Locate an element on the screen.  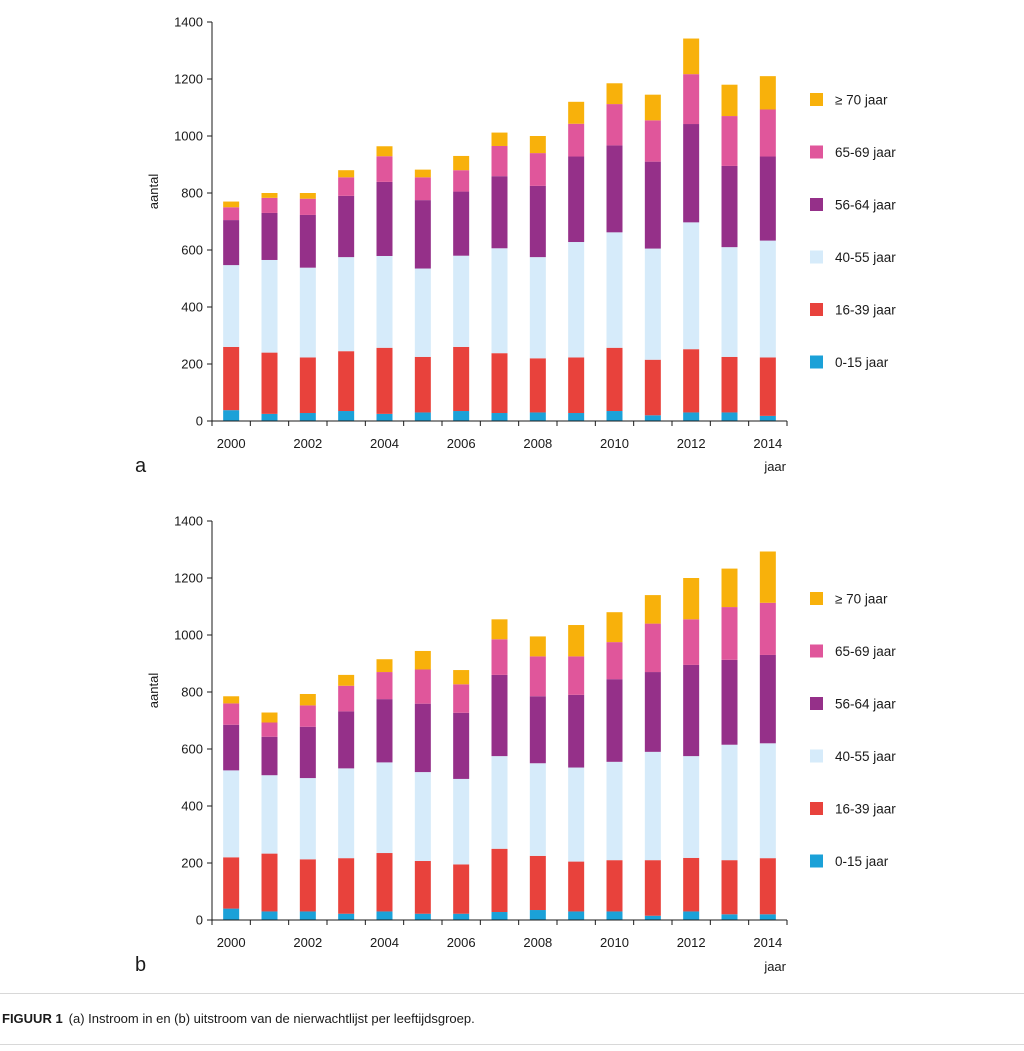
x-tick-label: 2000 is located at coordinates (231, 942).